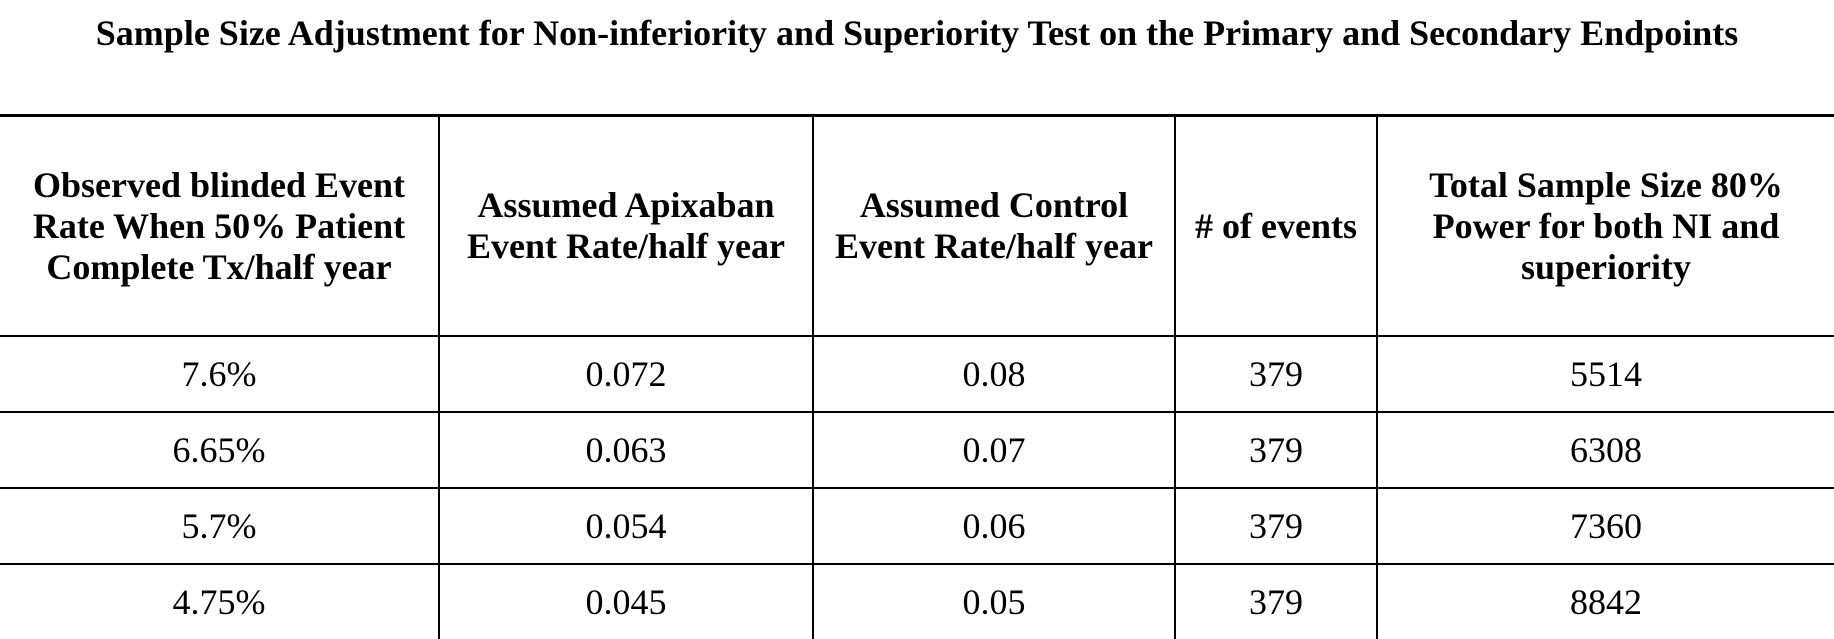 The width and height of the screenshot is (1834, 639). I want to click on header-apixaban-event-rate: Assumed Apixaban Event Rate/half year, so click(626, 225).